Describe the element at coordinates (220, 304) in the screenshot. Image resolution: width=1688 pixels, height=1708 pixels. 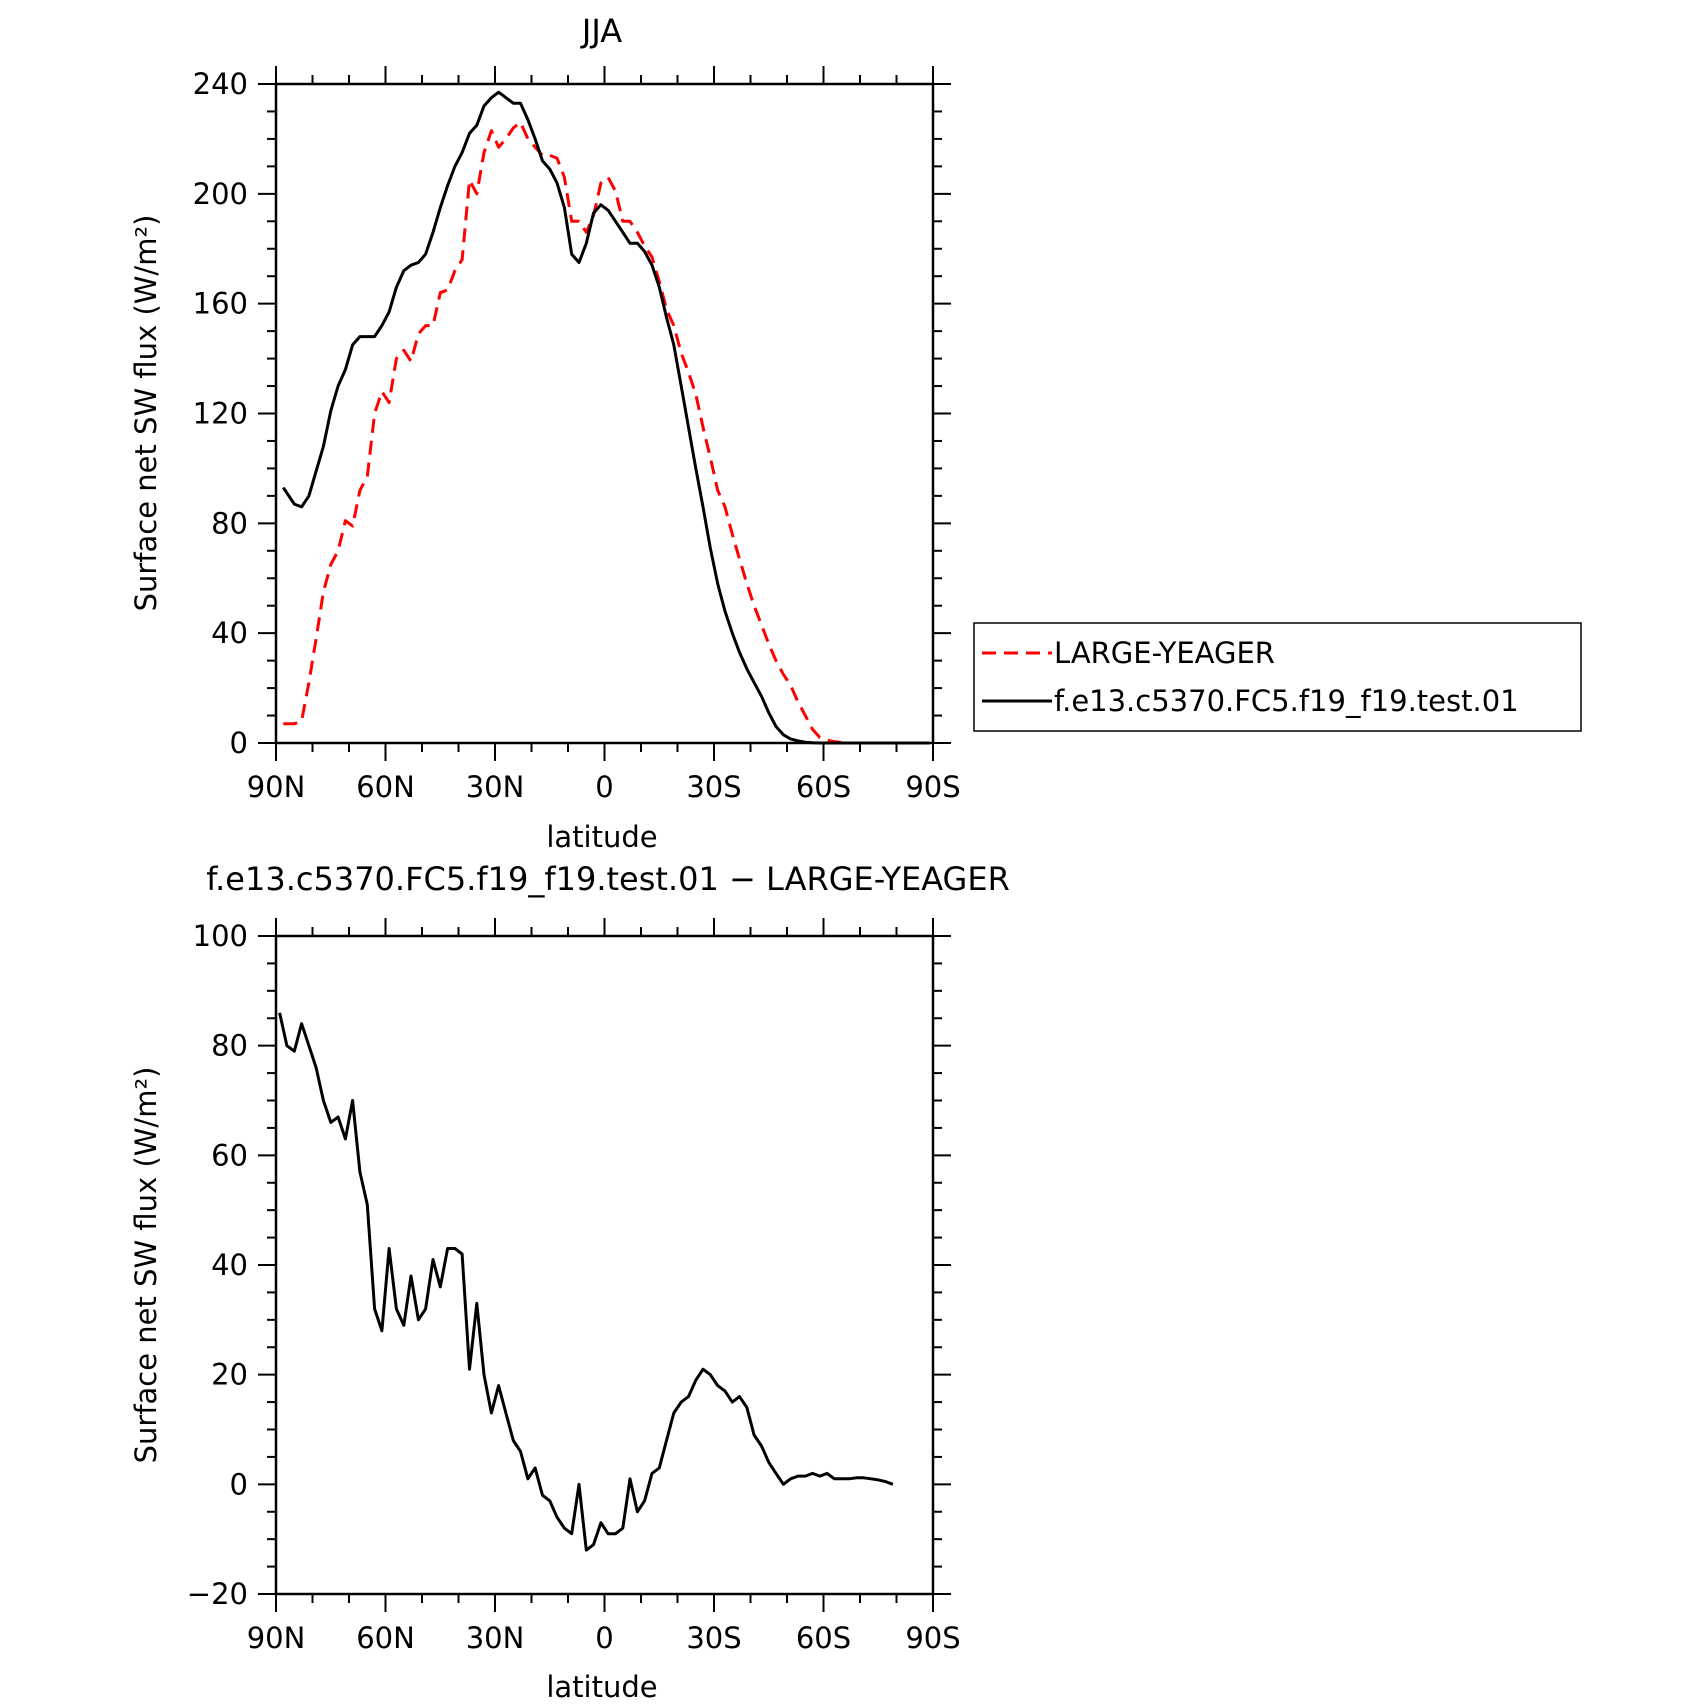
I see `y-tick-label: 160` at that location.